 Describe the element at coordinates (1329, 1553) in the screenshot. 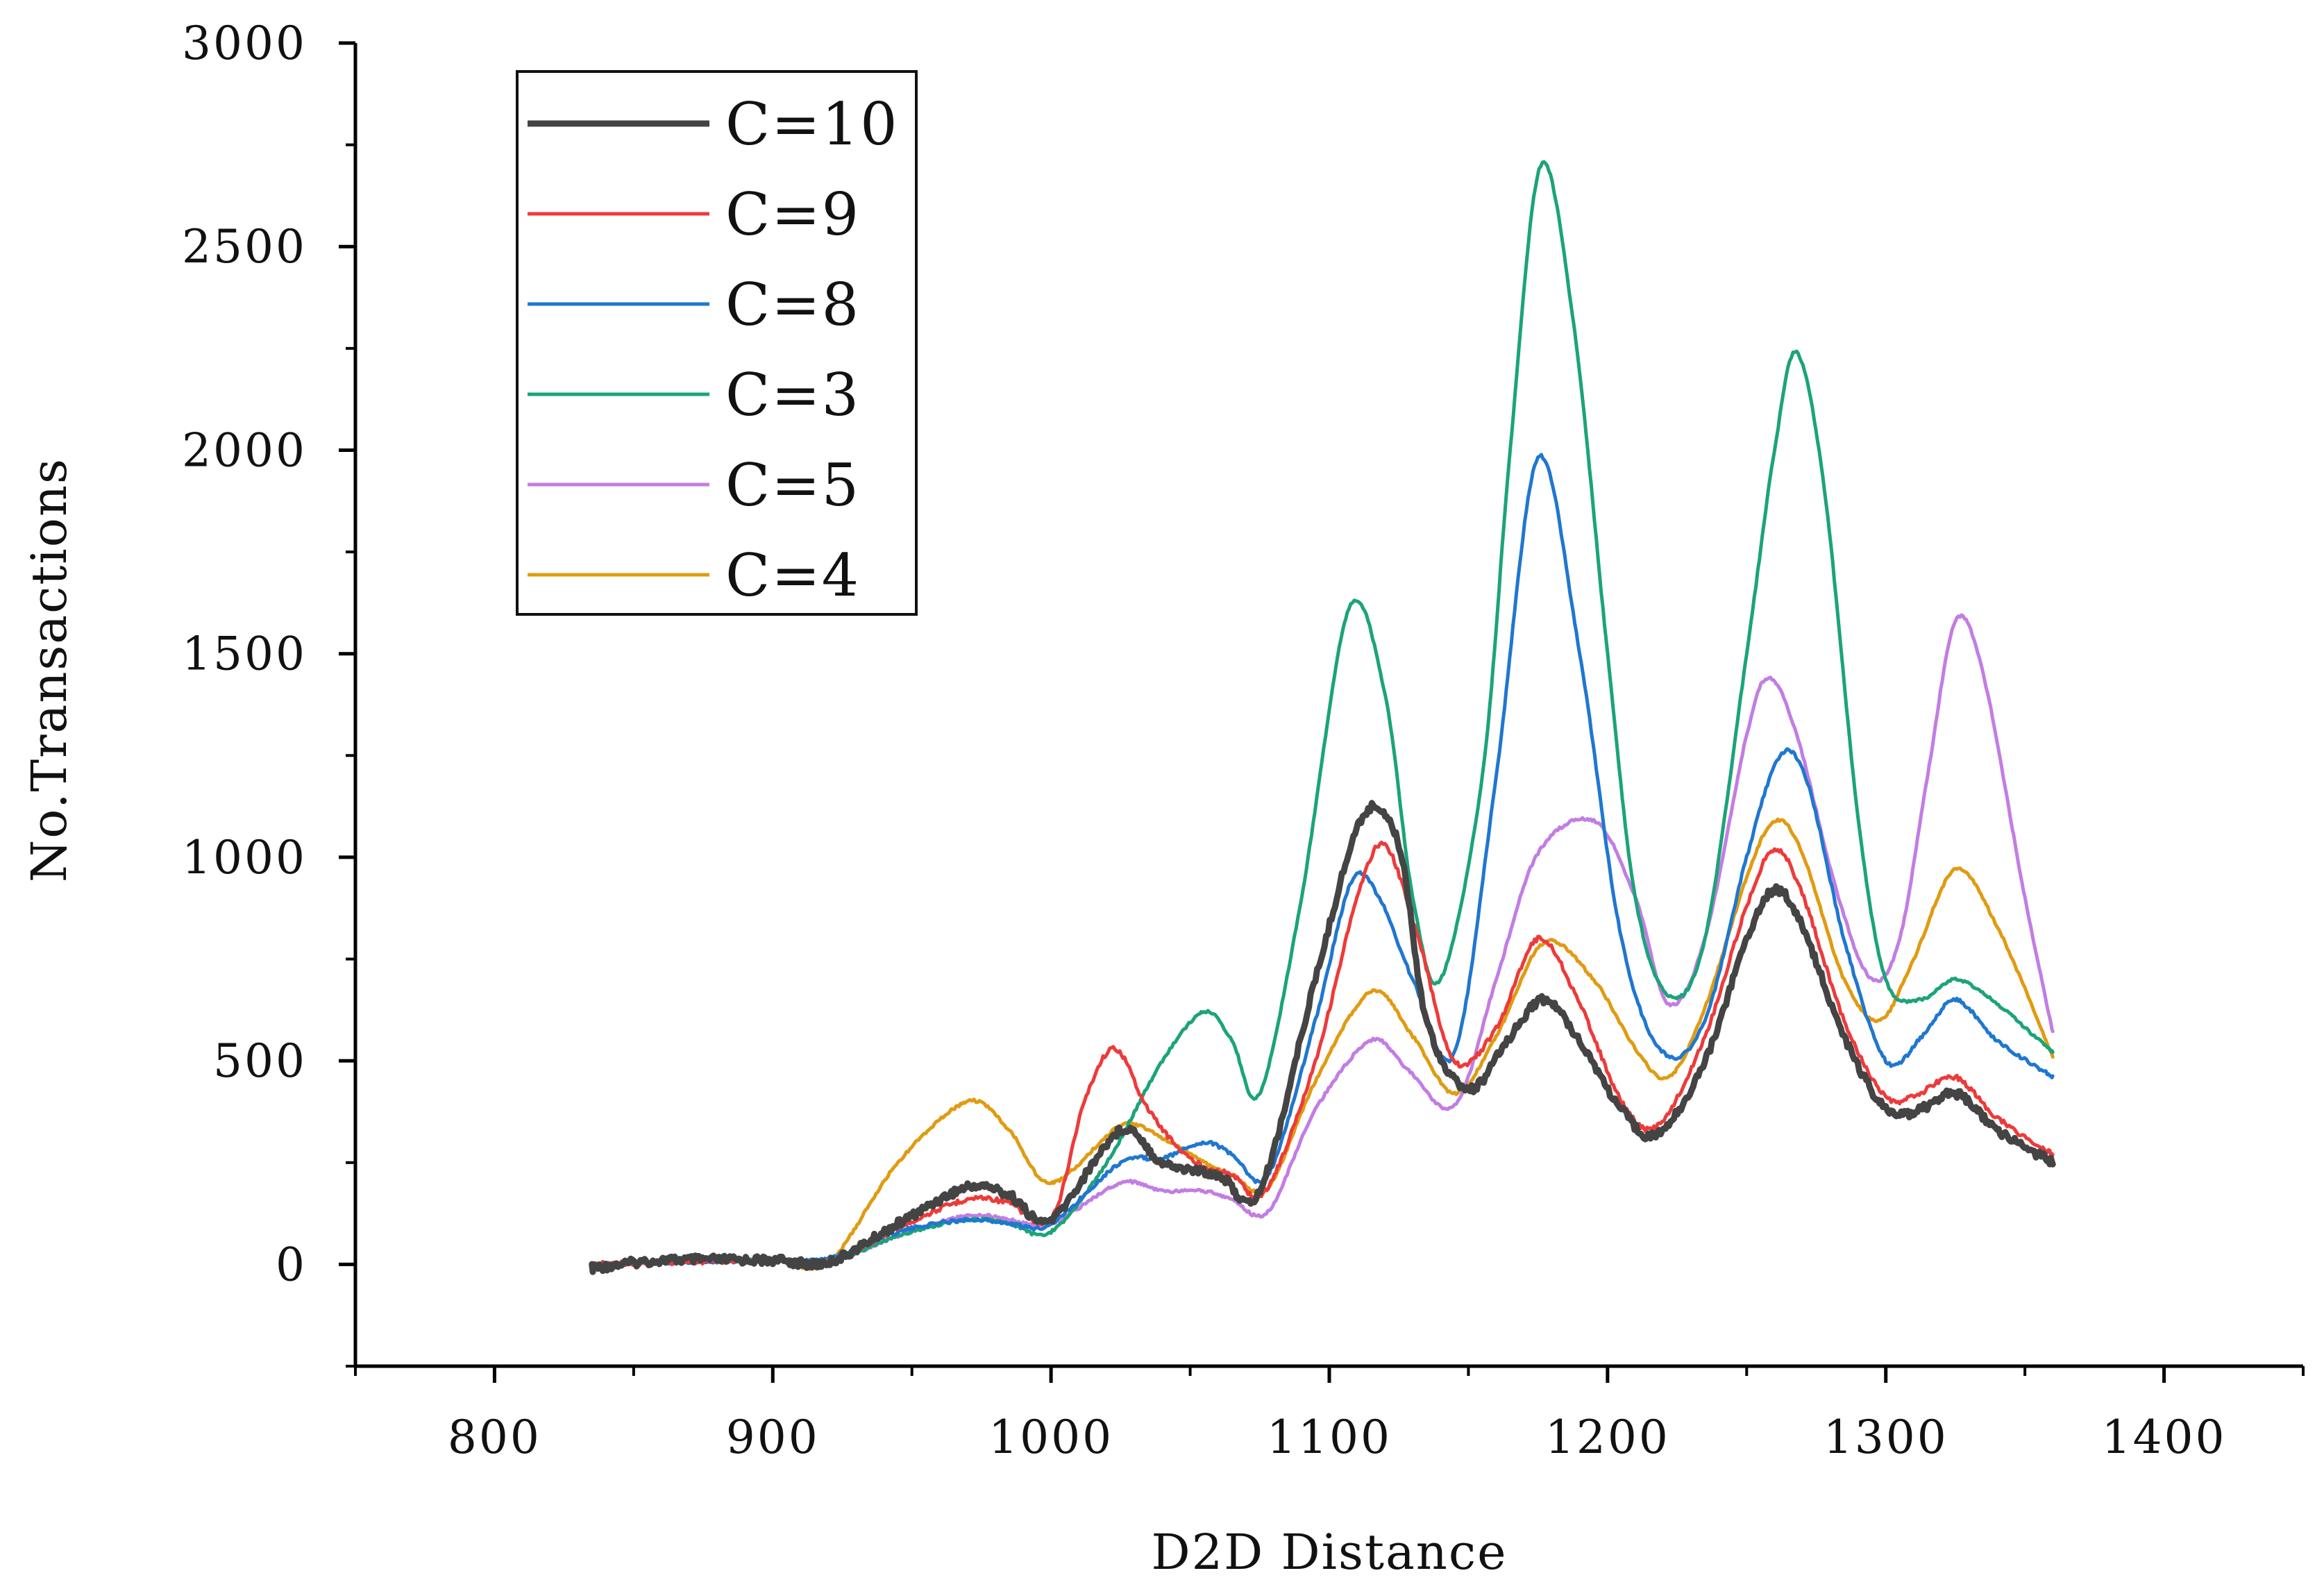

I see `x-axis-title: D2D Distance` at that location.